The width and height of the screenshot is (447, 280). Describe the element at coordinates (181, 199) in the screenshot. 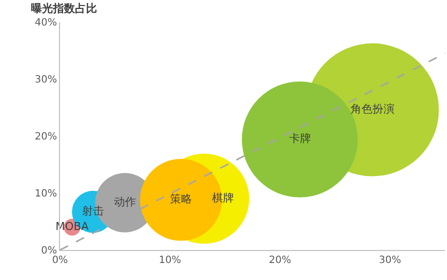

I see `series-label: 策略` at that location.